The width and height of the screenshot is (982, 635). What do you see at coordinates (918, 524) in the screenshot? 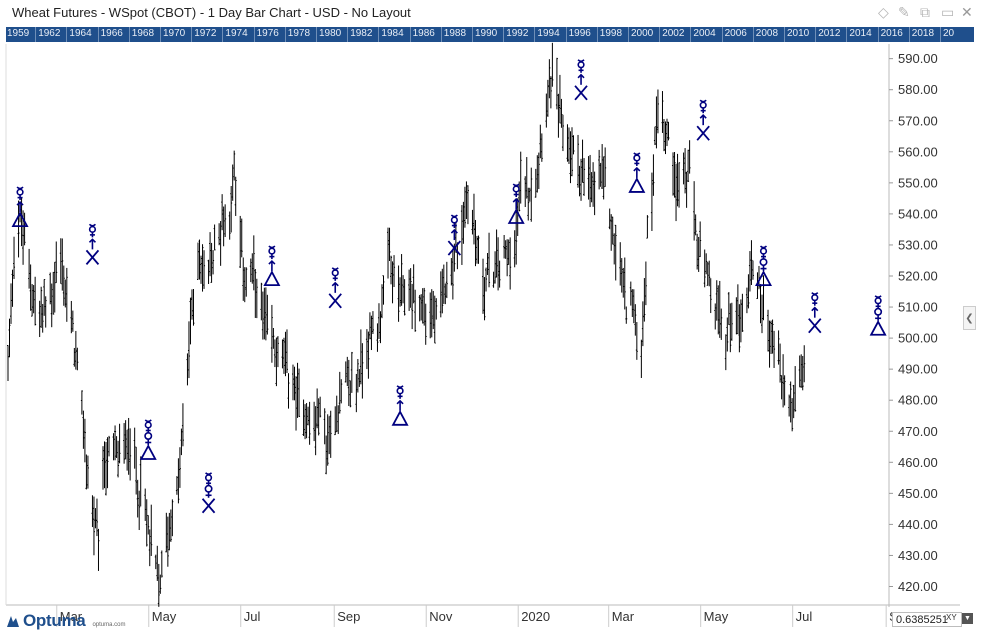
I see `y-tick-label: 440.00` at bounding box center [918, 524].